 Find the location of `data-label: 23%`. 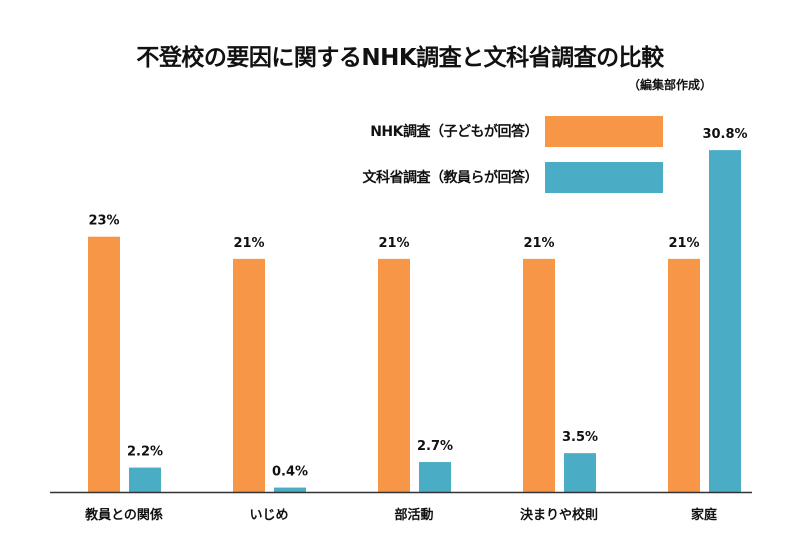

data-label: 23% is located at coordinates (103, 221).